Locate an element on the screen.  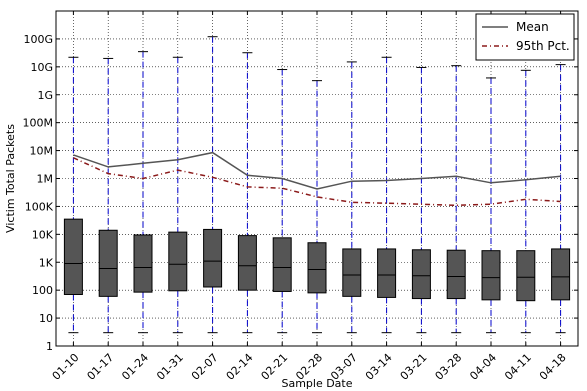
y-tick-label: 100G is located at coordinates (38, 39).